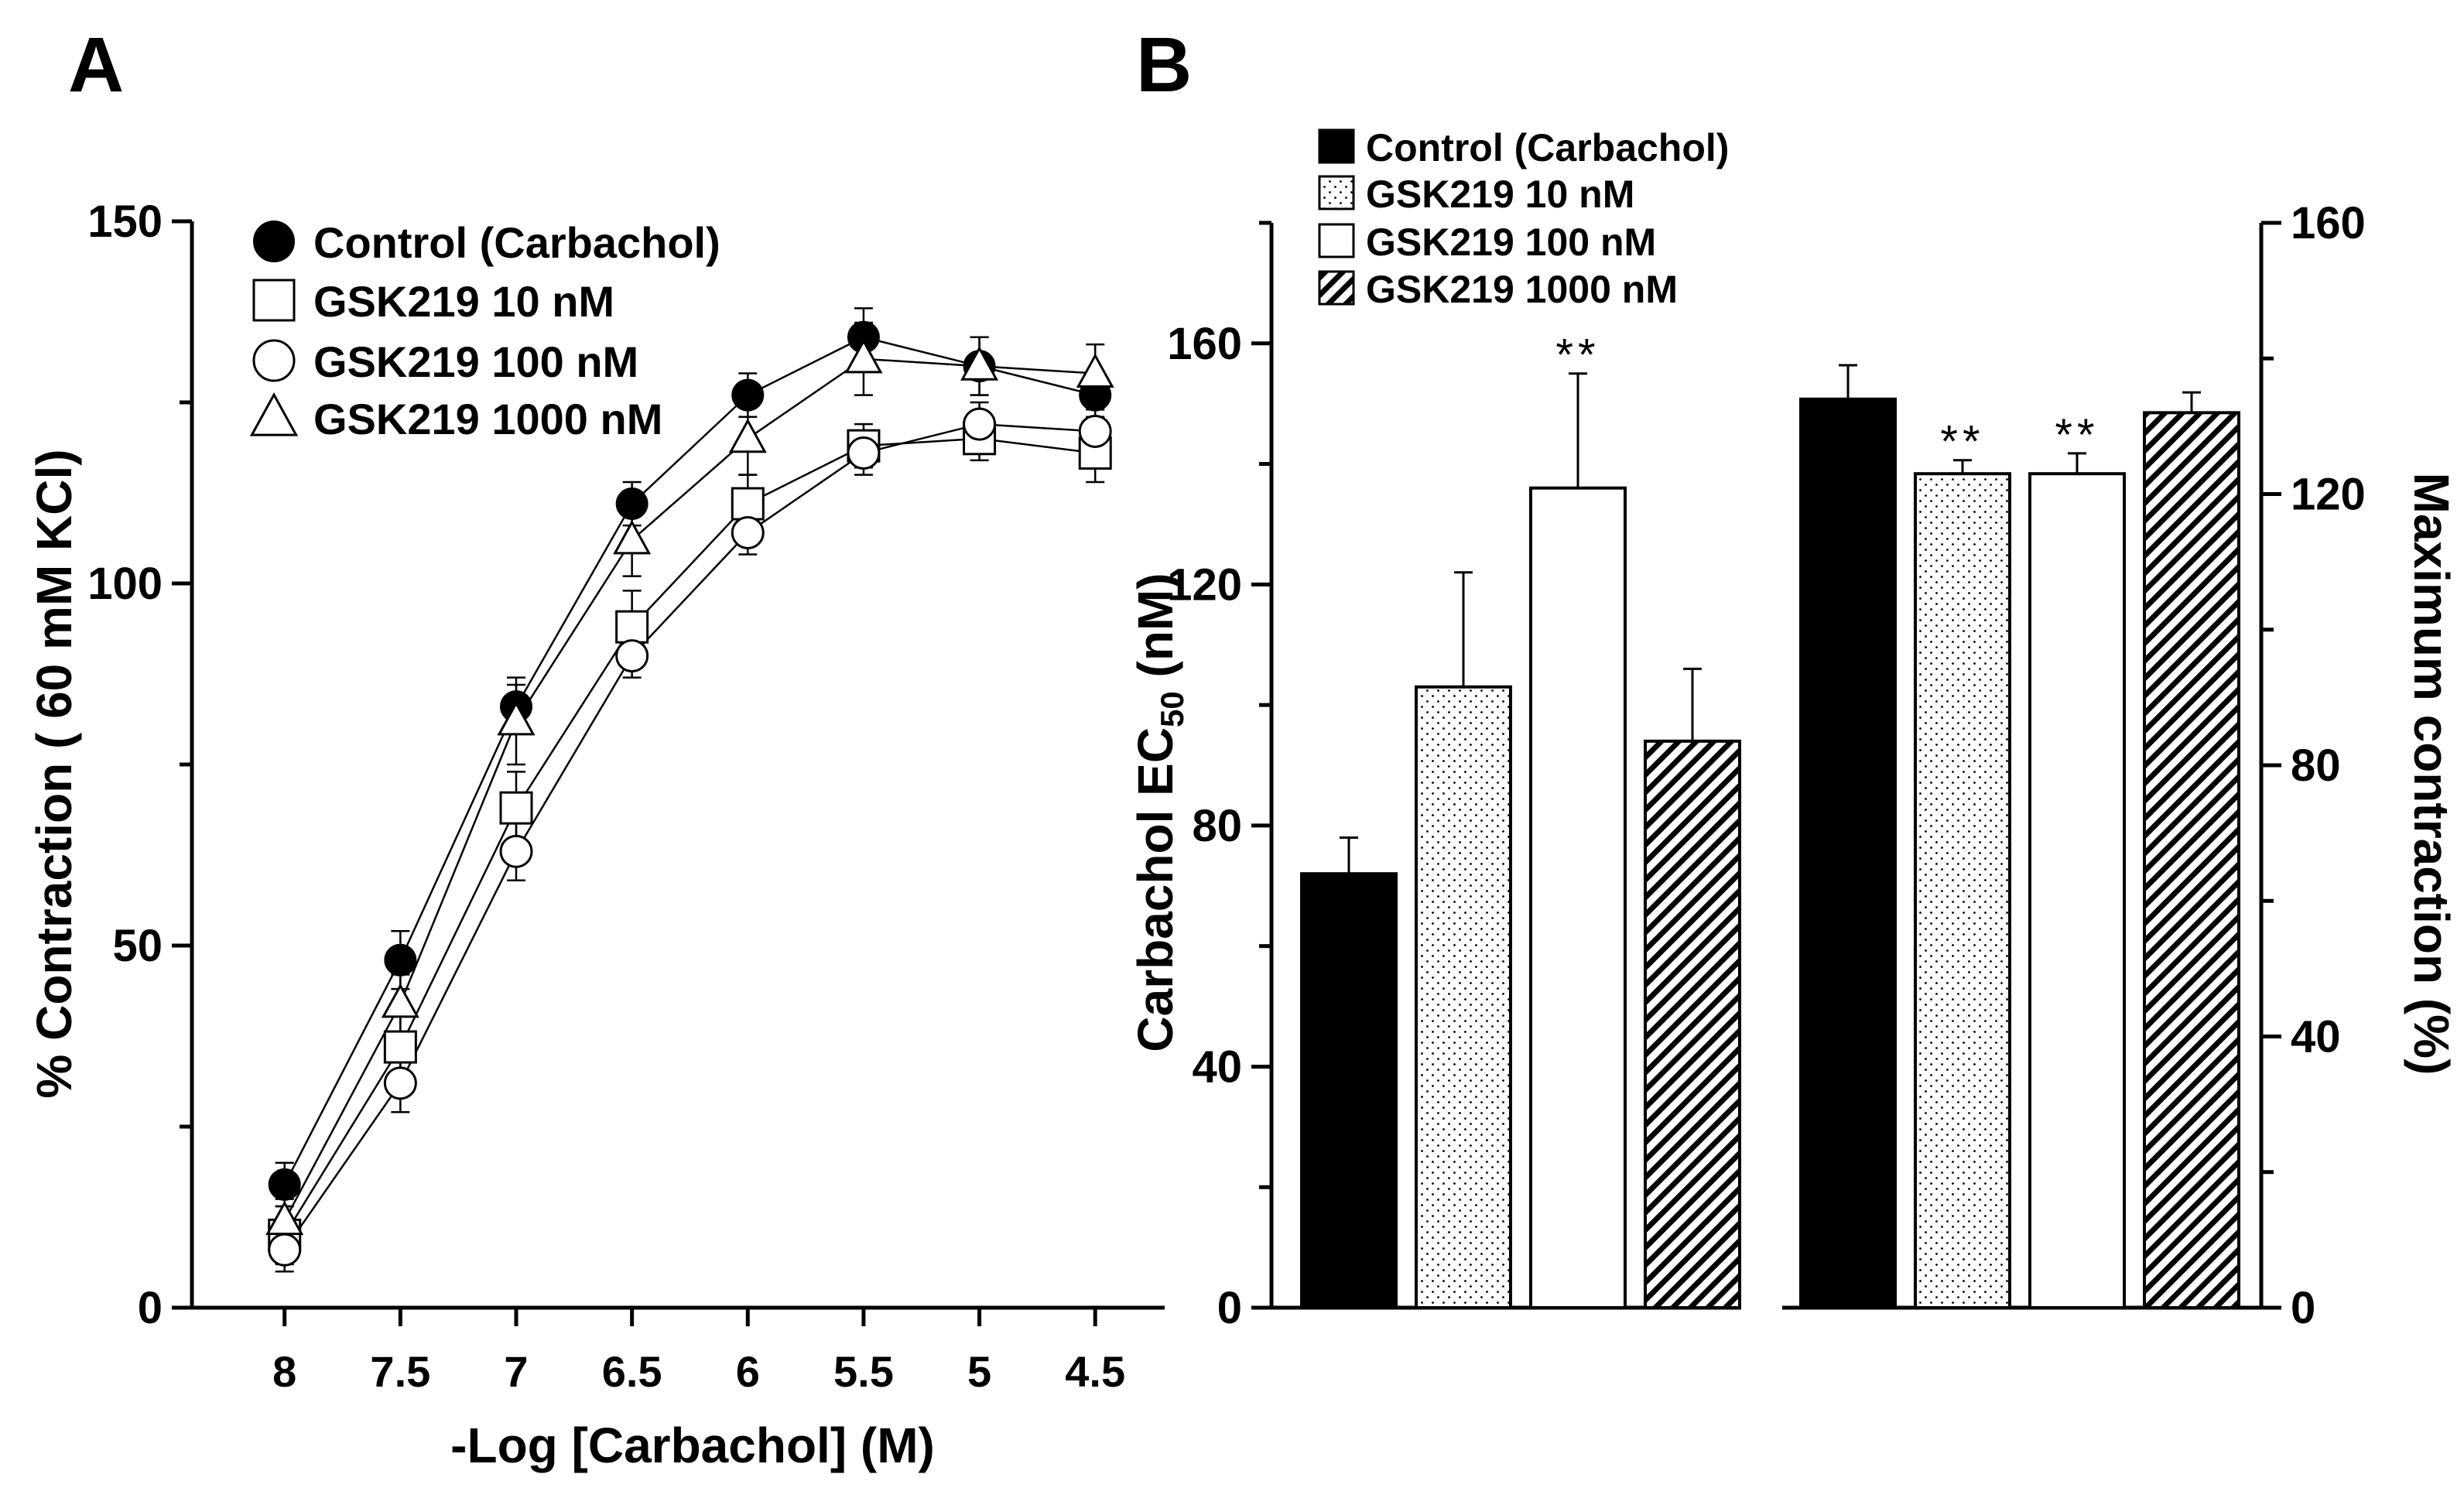 This screenshot has height=1505, width=2464. Describe the element at coordinates (54, 773) in the screenshot. I see `panel-a-y-axis-label: % Contraction ( 60 mM KCl)` at that location.